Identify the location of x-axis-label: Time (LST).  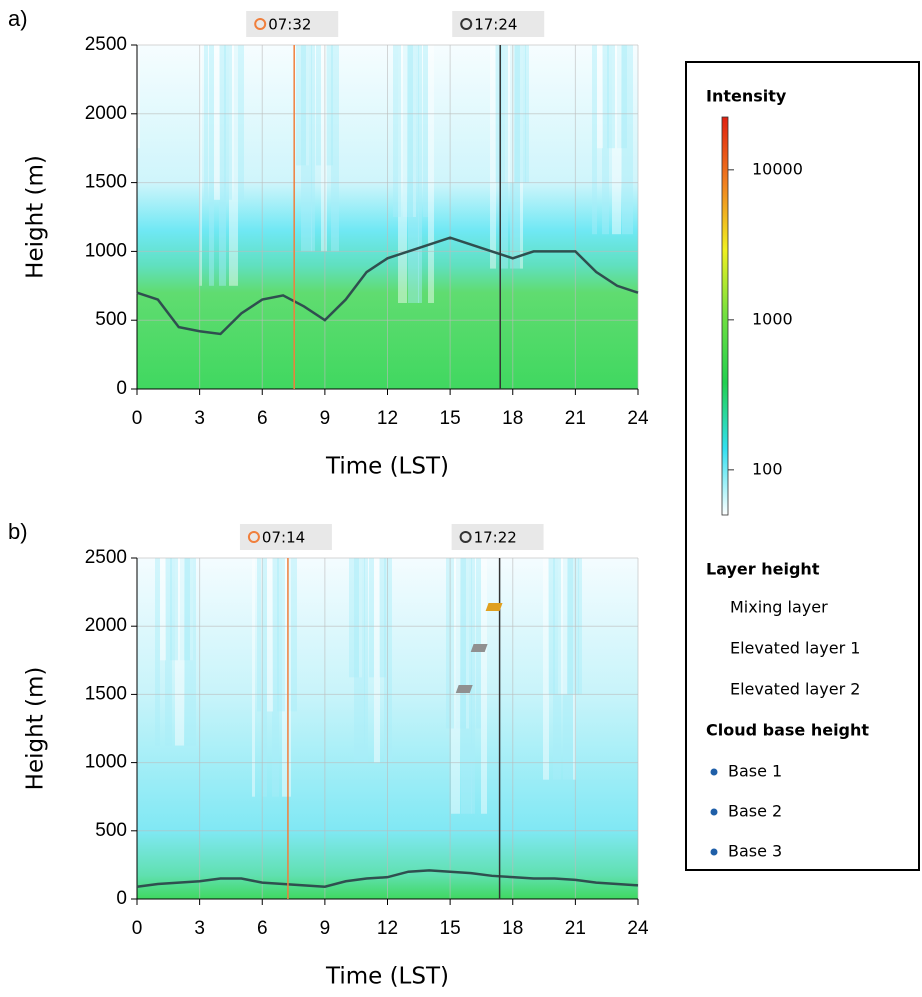
(387, 467).